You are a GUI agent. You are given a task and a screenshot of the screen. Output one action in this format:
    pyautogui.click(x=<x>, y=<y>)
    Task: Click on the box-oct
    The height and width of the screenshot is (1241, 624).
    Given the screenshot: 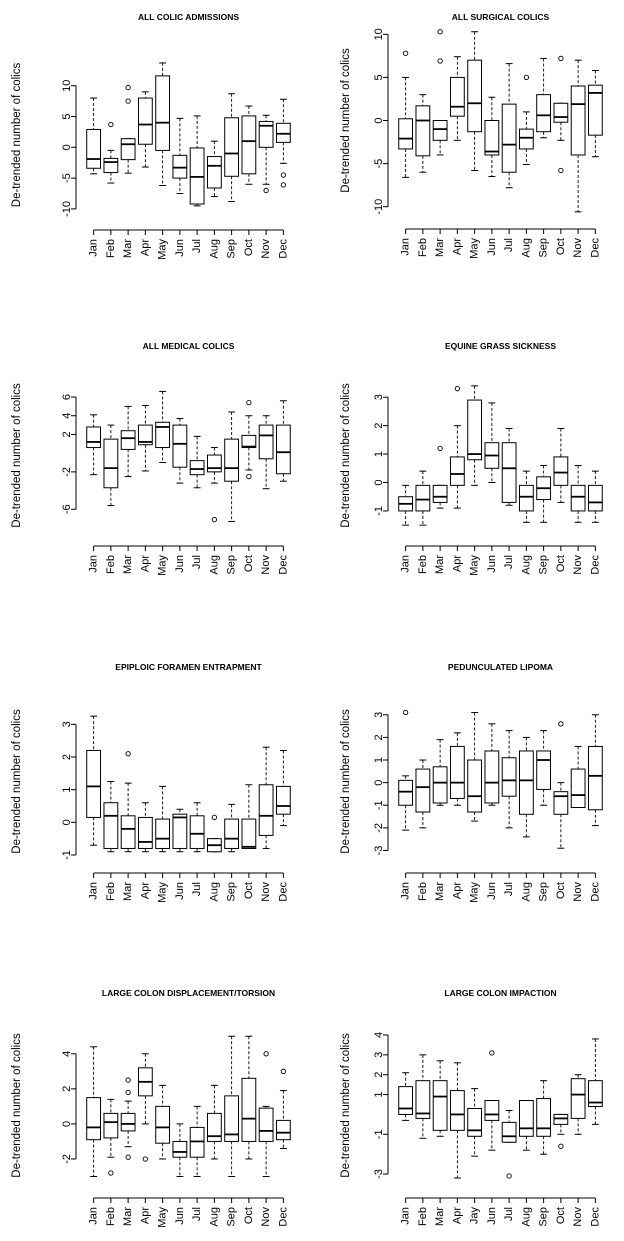 What is the action you would take?
    pyautogui.click(x=249, y=1097)
    